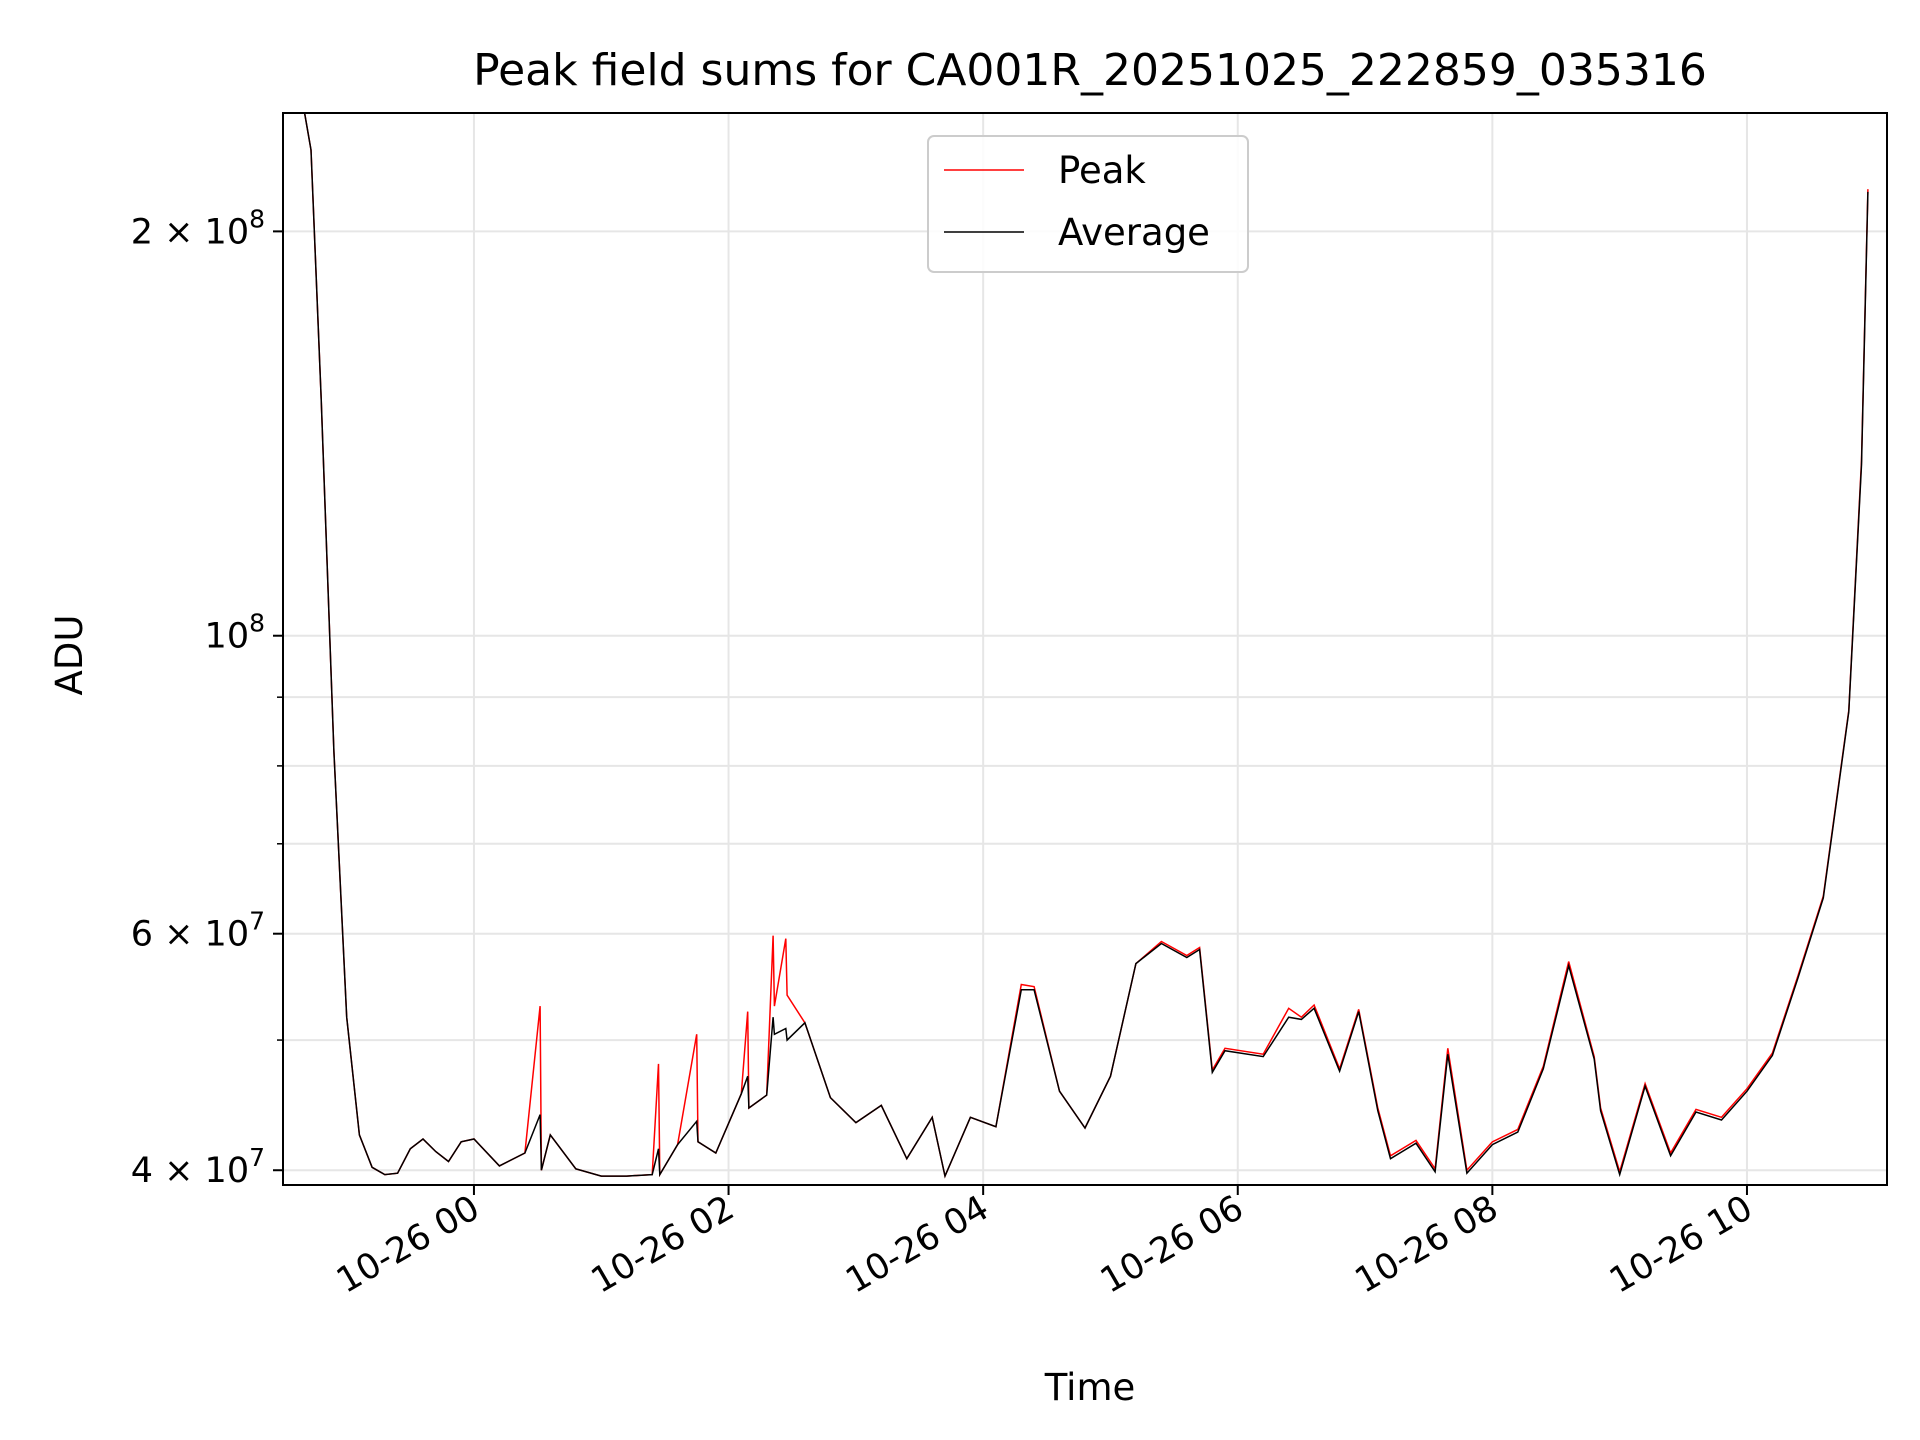 This screenshot has height=1440, width=1920. What do you see at coordinates (408, 1244) in the screenshot?
I see `x-tick-label: 10-26 00` at bounding box center [408, 1244].